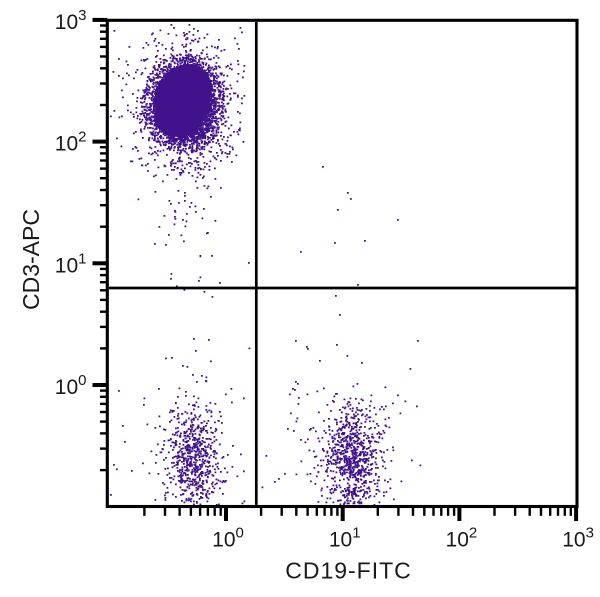 The height and width of the screenshot is (597, 600). I want to click on svg-text: CD19-FITC, so click(348, 571).